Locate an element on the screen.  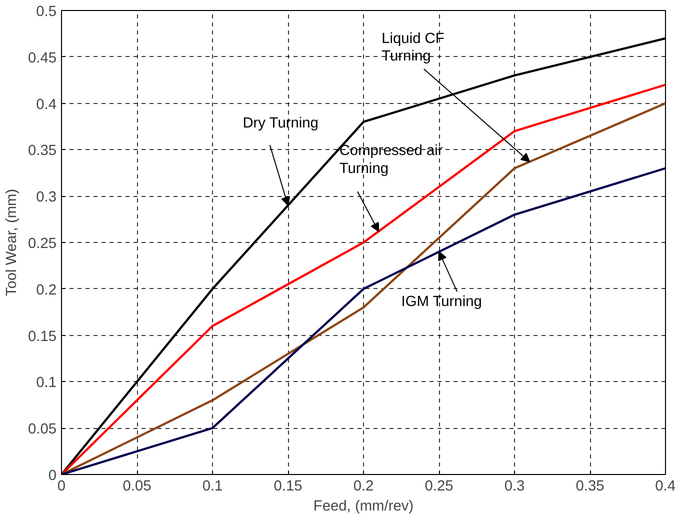
x-tick-label: 0.1 is located at coordinates (212, 486).